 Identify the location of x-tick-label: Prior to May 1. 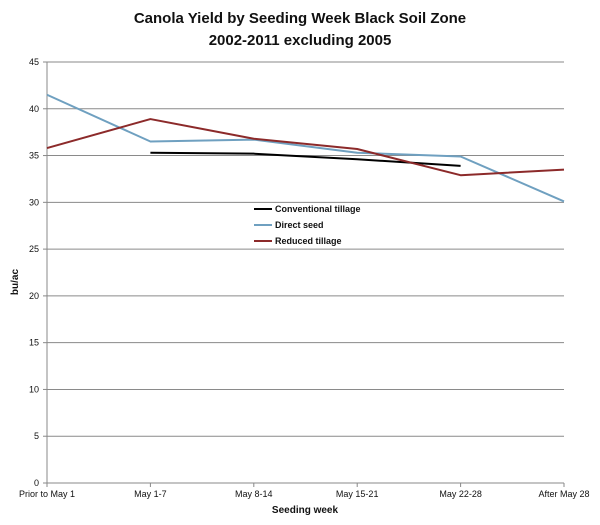
(47, 494).